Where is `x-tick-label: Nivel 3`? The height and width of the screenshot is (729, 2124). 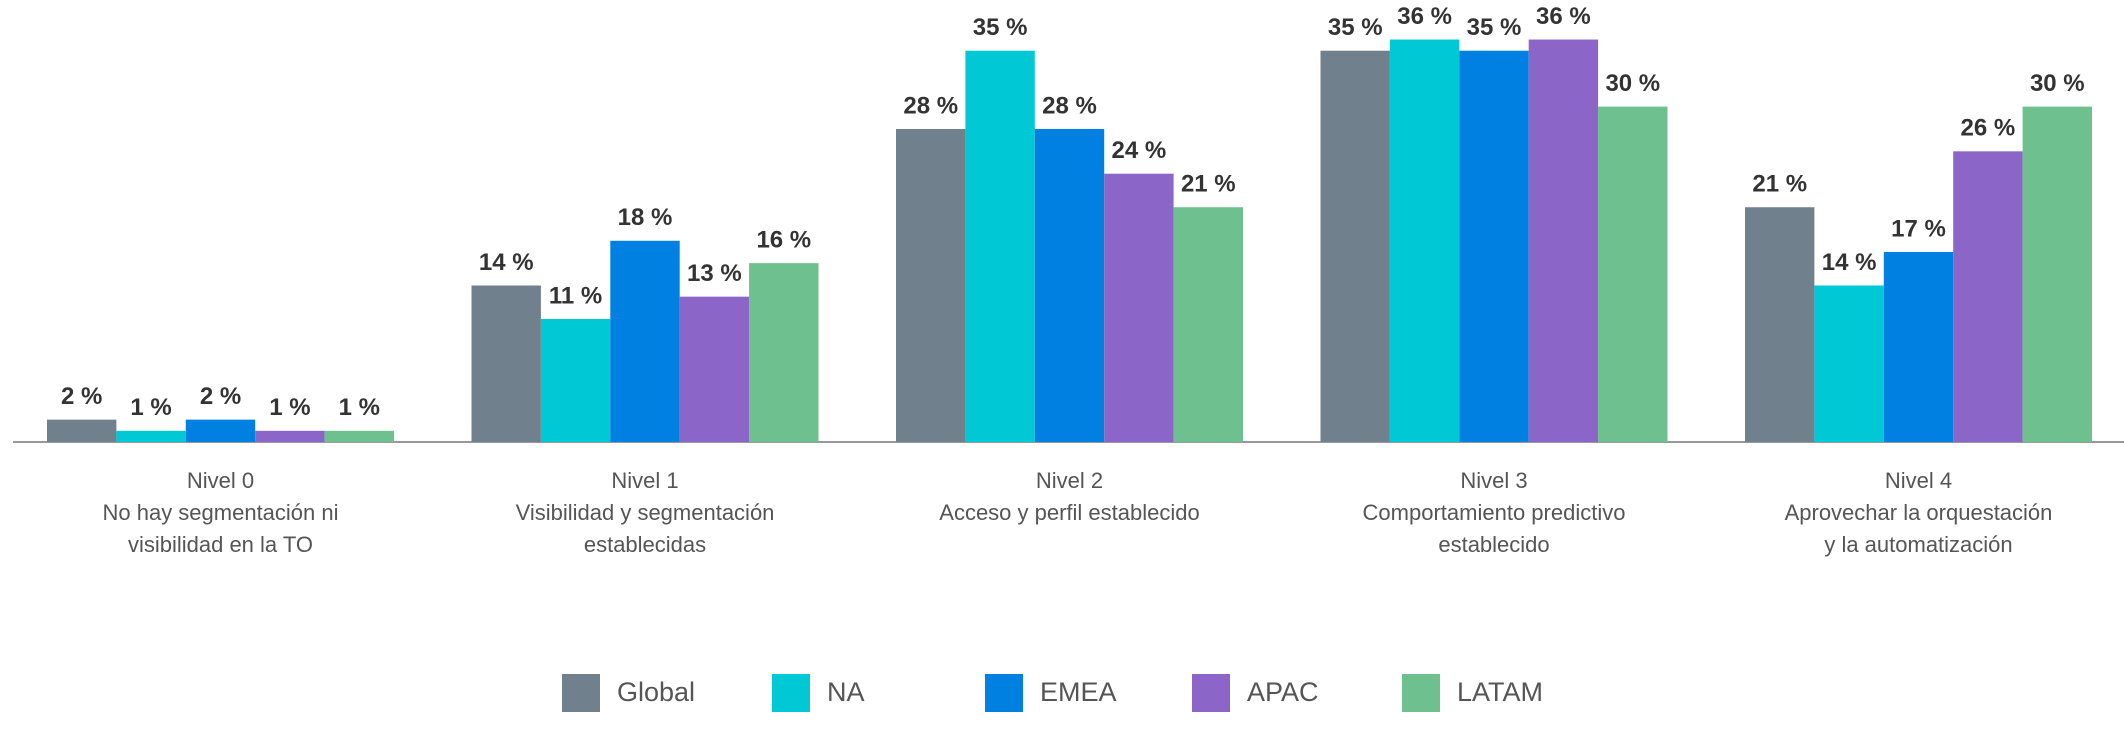
x-tick-label: Nivel 3 is located at coordinates (1493, 480).